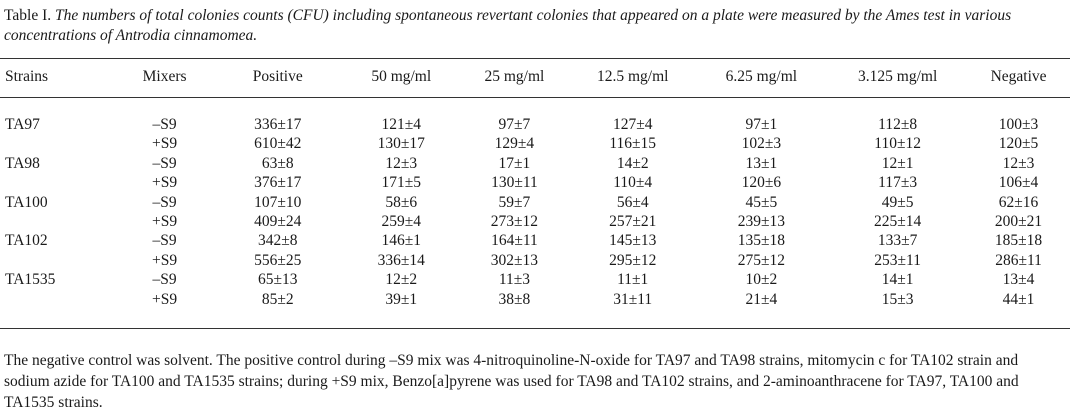  Describe the element at coordinates (401, 183) in the screenshot. I see `cell-50mg: 171±5` at that location.